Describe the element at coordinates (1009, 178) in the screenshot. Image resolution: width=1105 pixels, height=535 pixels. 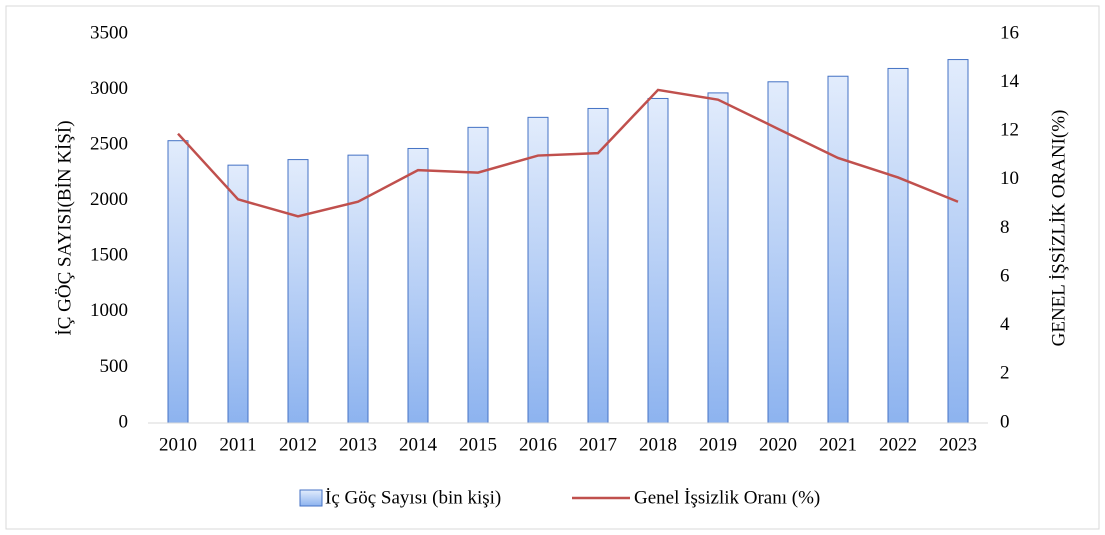
I see `y2-tick-label: 10` at that location.